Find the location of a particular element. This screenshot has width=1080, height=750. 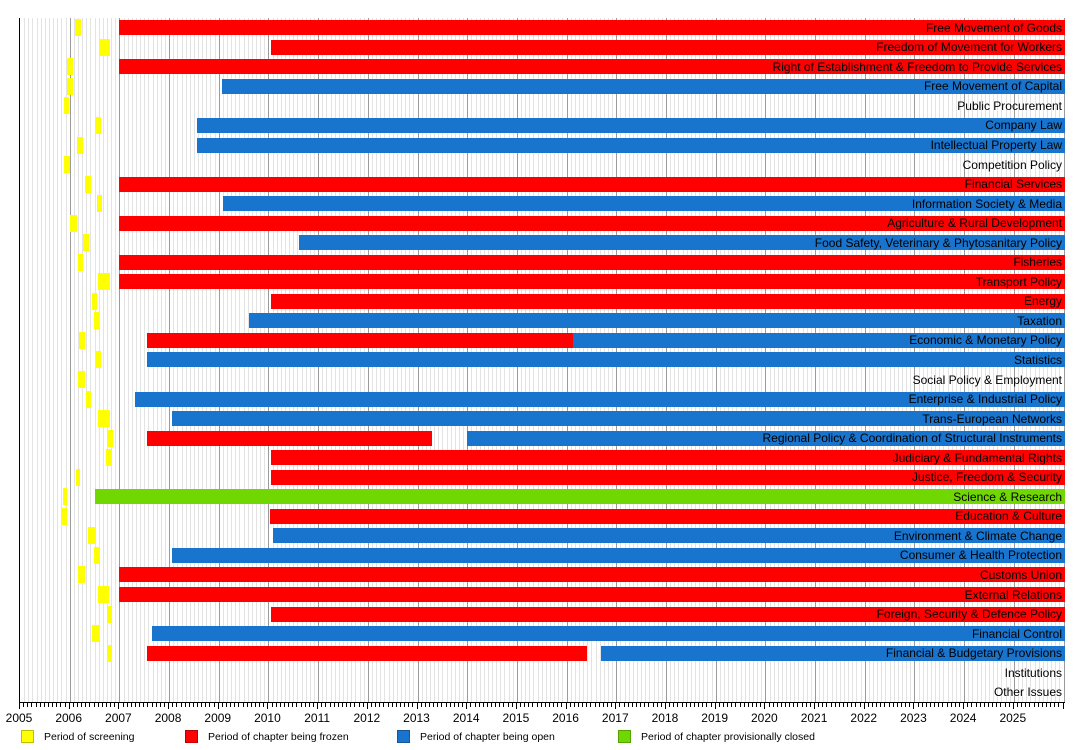

chapter-row: Economic & Monetary Policy is located at coordinates (542, 341).